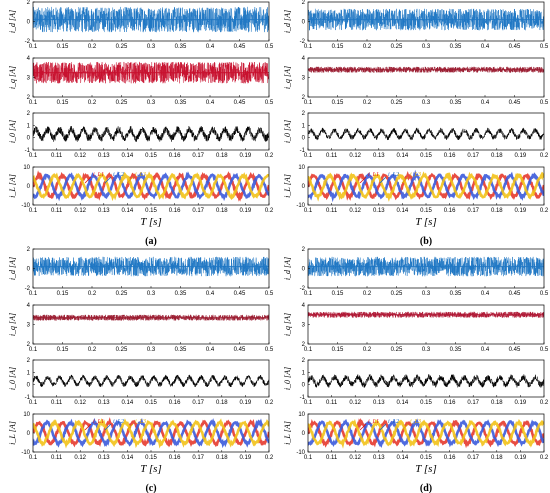 Image resolution: width=550 pixels, height=493 pixels. I want to click on x-tick-label: 0.17, so click(473, 211).